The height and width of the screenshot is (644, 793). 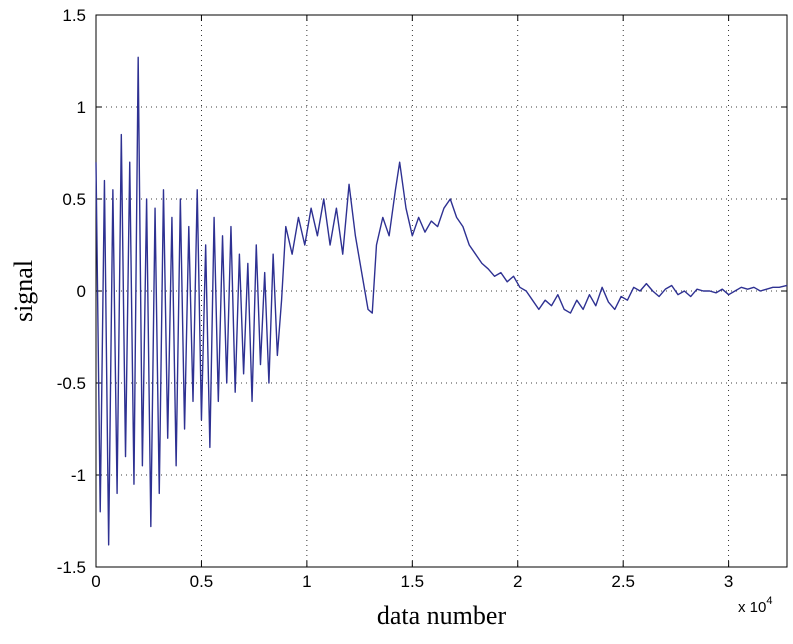 What do you see at coordinates (74, 15) in the screenshot?
I see `y-tick-label: 1.5` at bounding box center [74, 15].